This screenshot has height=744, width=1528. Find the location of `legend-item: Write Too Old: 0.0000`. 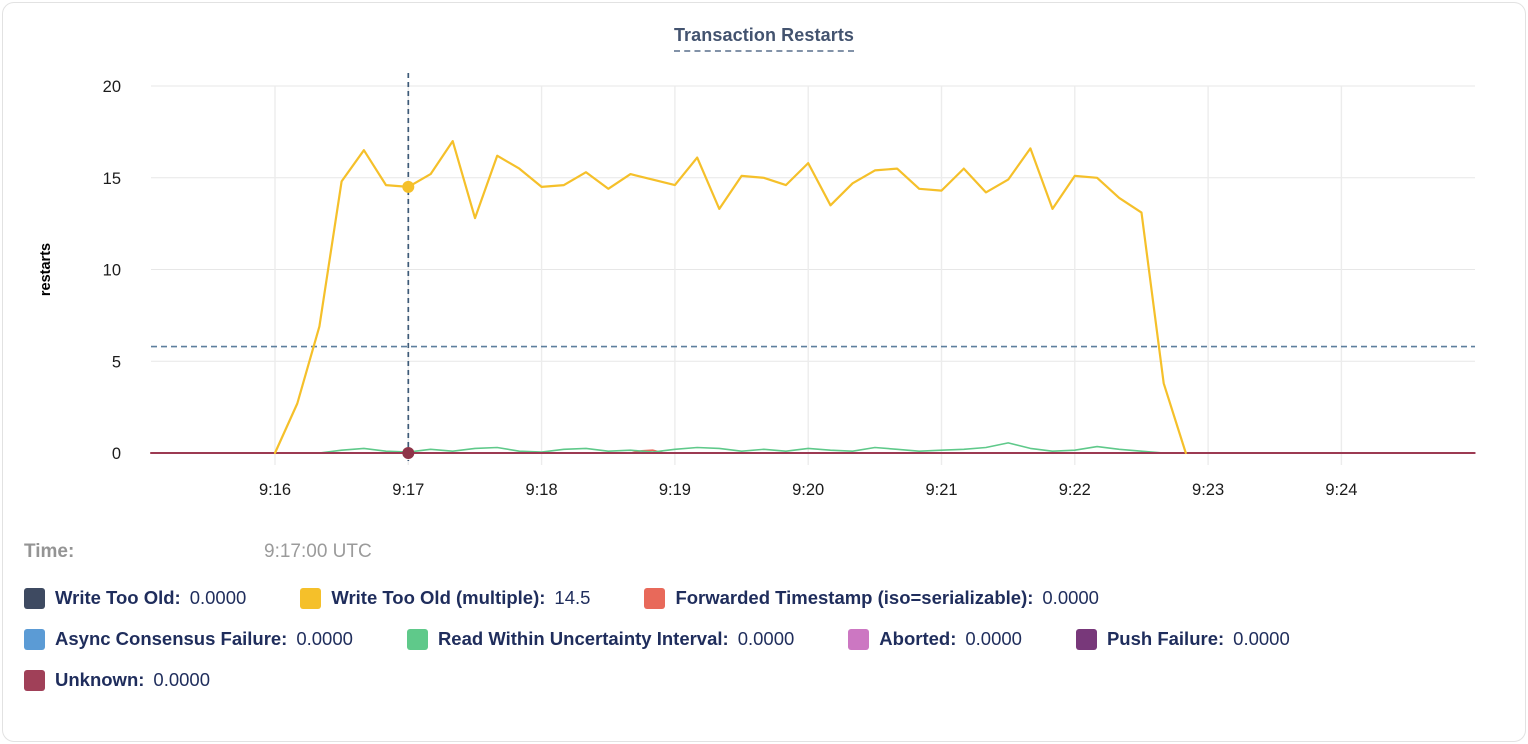

legend-item: Write Too Old: 0.0000 is located at coordinates (135, 598).